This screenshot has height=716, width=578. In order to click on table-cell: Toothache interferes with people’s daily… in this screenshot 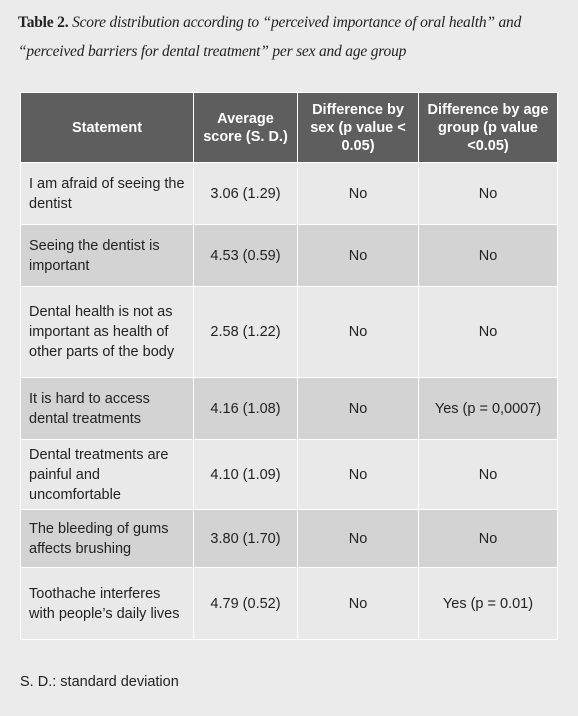, I will do `click(107, 603)`.